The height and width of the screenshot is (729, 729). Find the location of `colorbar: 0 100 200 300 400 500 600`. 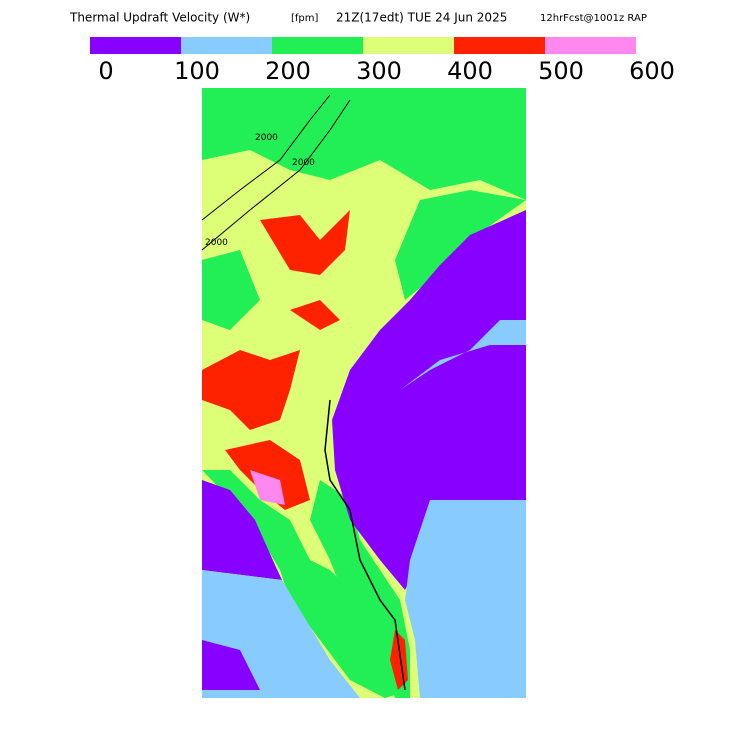

colorbar: 0 100 200 300 400 500 600 is located at coordinates (382, 61).